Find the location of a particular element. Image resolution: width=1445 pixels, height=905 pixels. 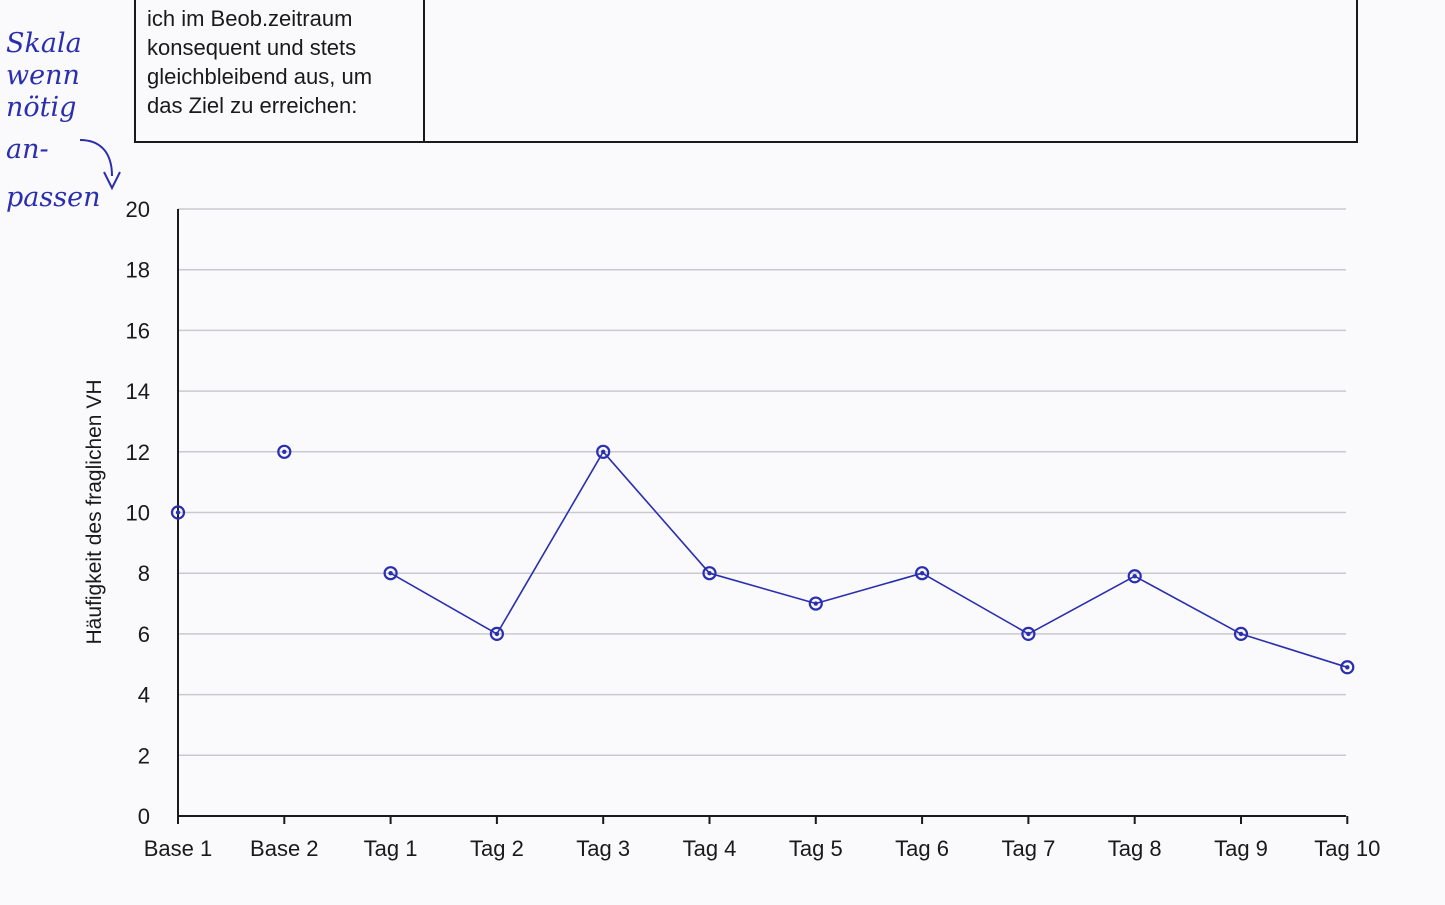

x-tick-label: Tag 6 is located at coordinates (922, 848).